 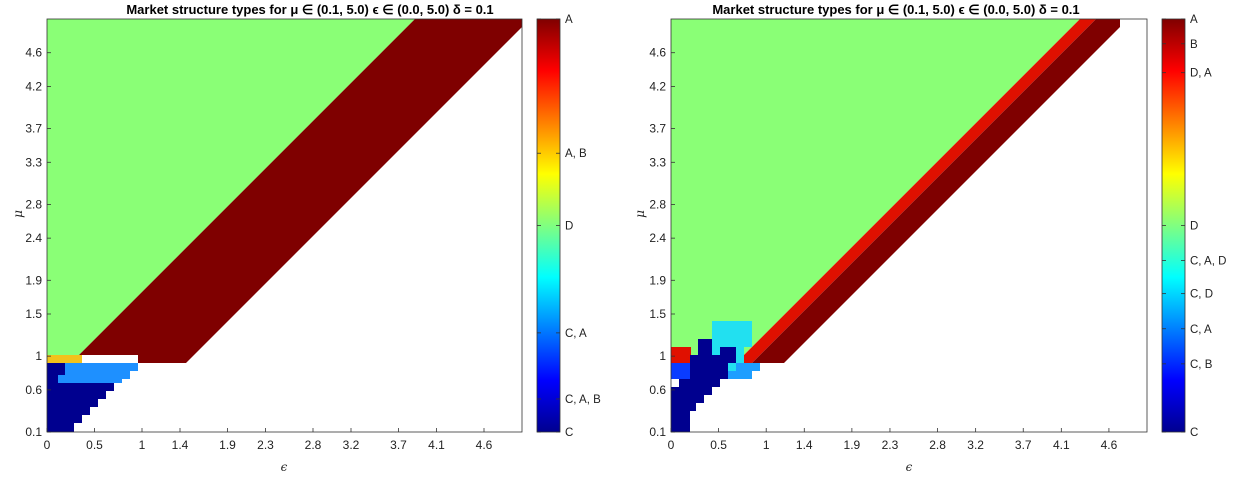 What do you see at coordinates (64, 359) in the screenshot?
I see `left-region-ab` at bounding box center [64, 359].